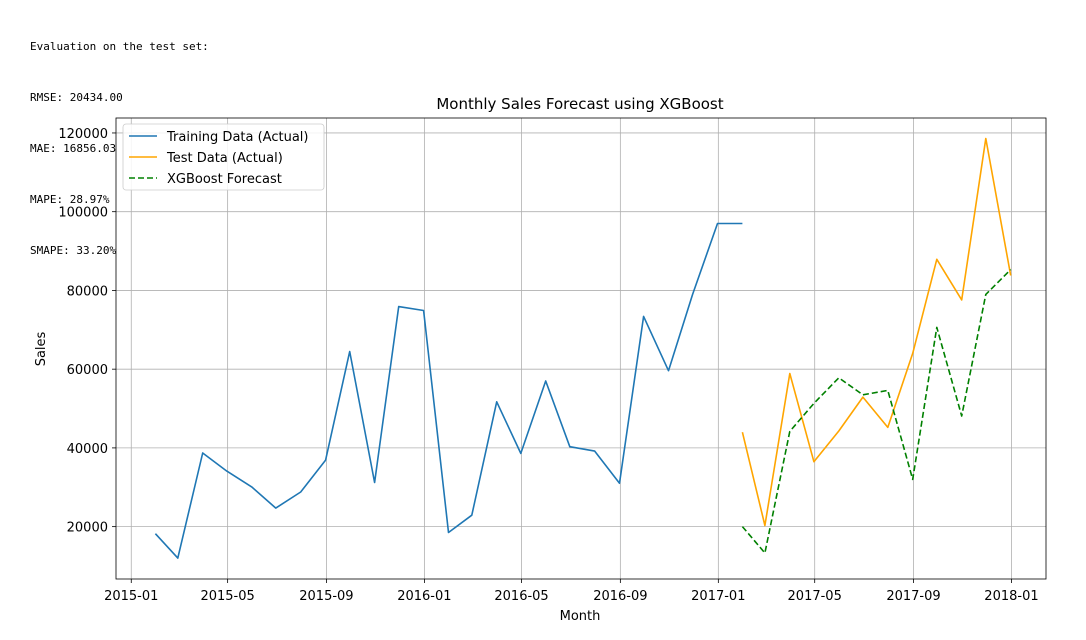 The height and width of the screenshot is (640, 1086). Describe the element at coordinates (620, 596) in the screenshot. I see `x-tick-label: 2016-09` at that location.